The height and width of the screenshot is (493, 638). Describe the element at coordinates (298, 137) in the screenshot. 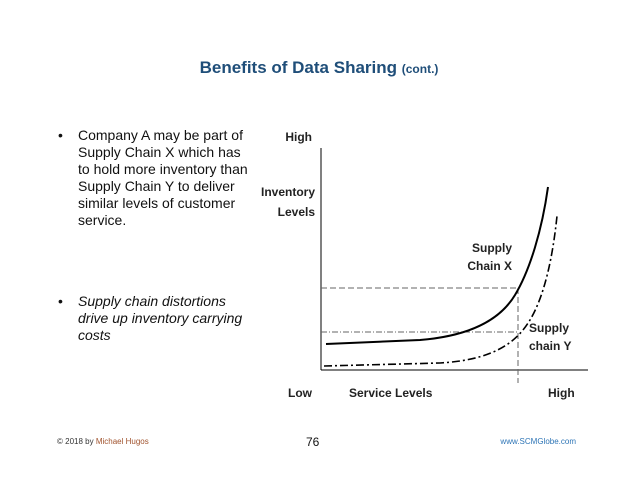

I see `y-high: High` at that location.